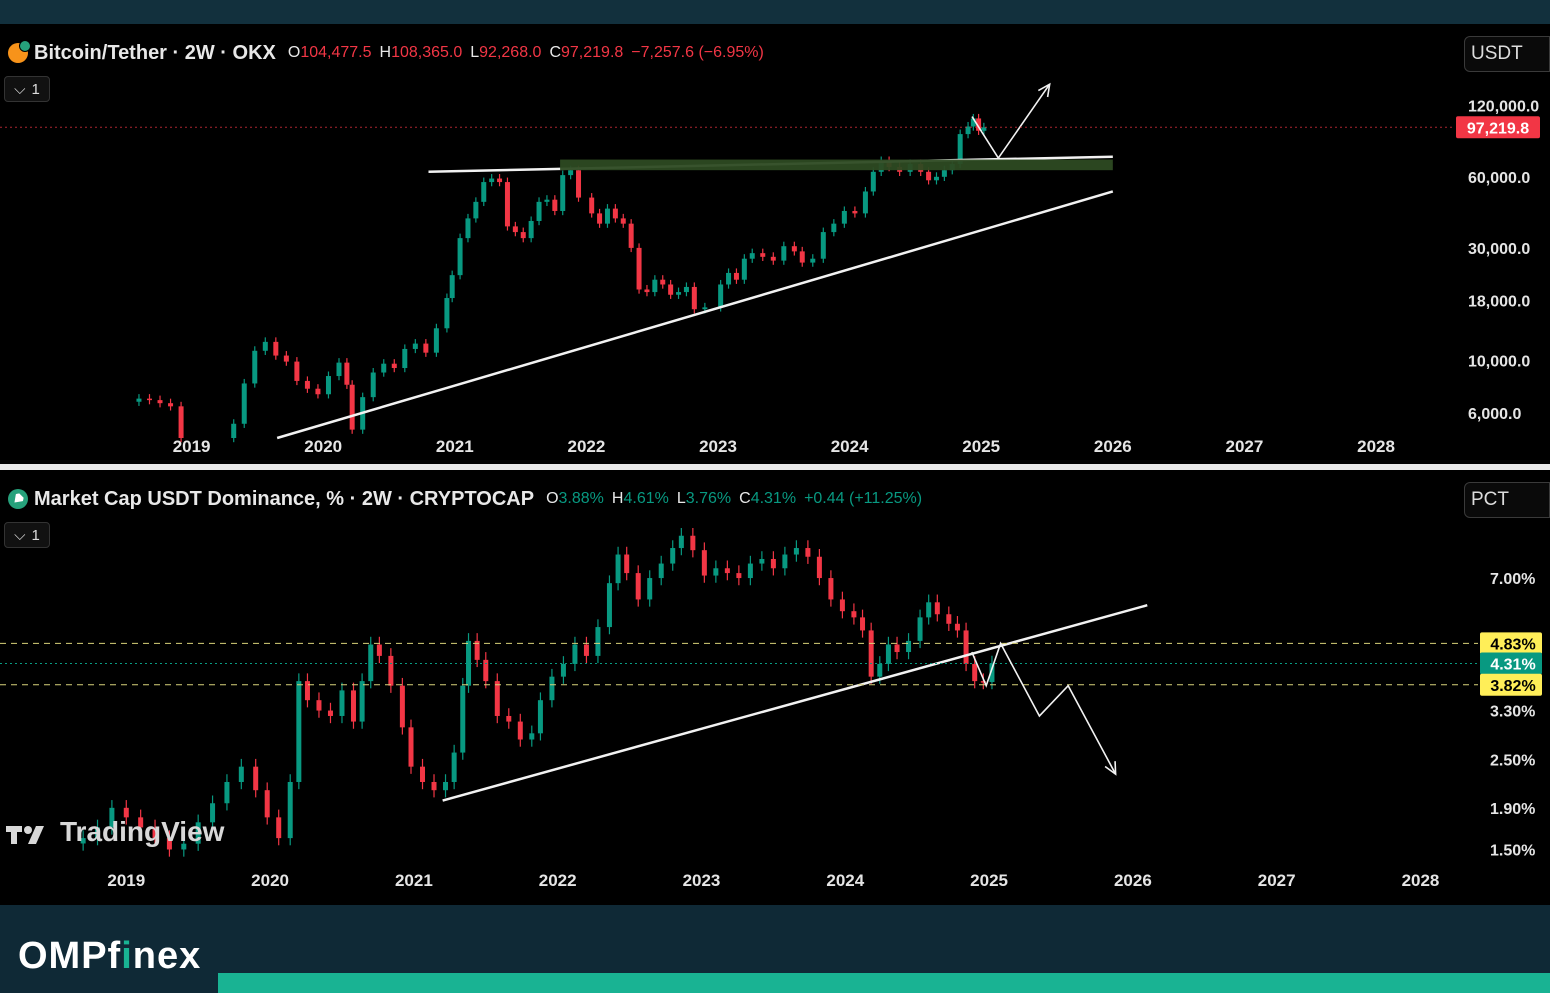 The image size is (1550, 993). I want to click on x-tick-label: 2021, so click(455, 446).